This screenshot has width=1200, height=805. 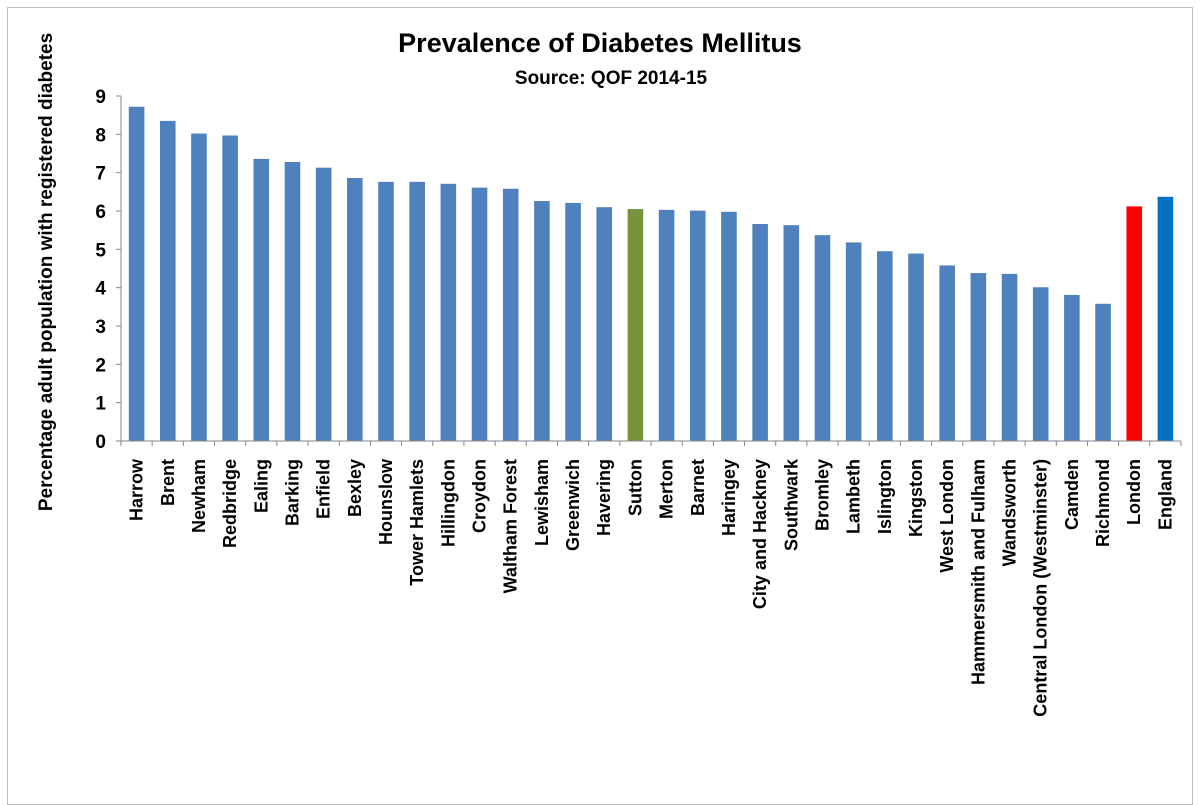 I want to click on x-tick-label: Brent, so click(x=168, y=482).